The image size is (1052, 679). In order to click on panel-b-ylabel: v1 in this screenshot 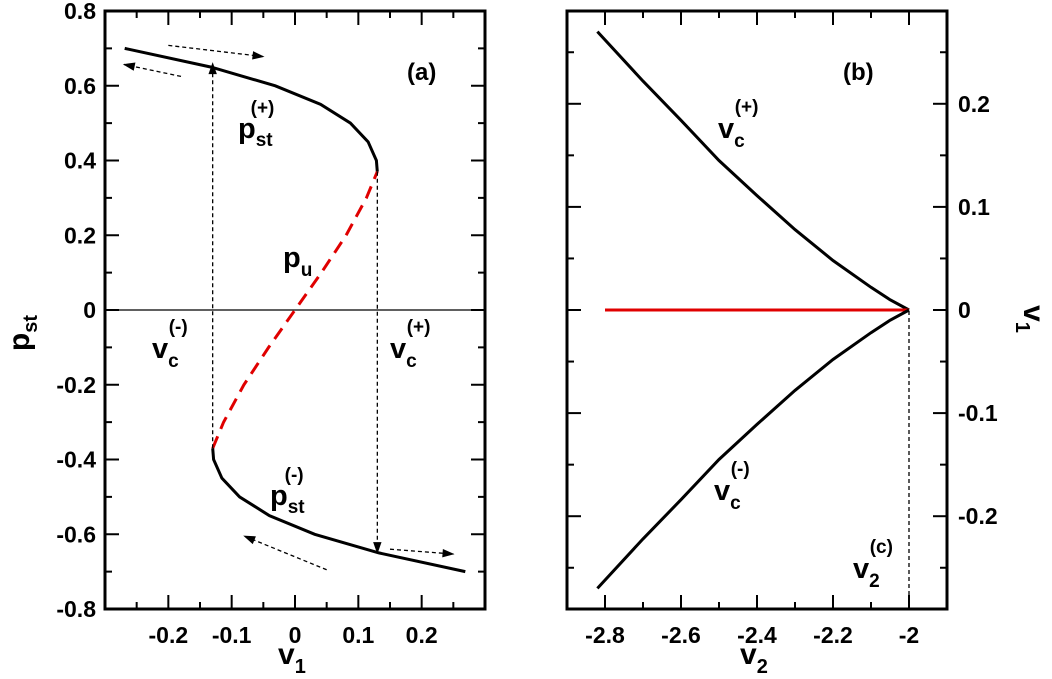, I will do `click(1030, 319)`.